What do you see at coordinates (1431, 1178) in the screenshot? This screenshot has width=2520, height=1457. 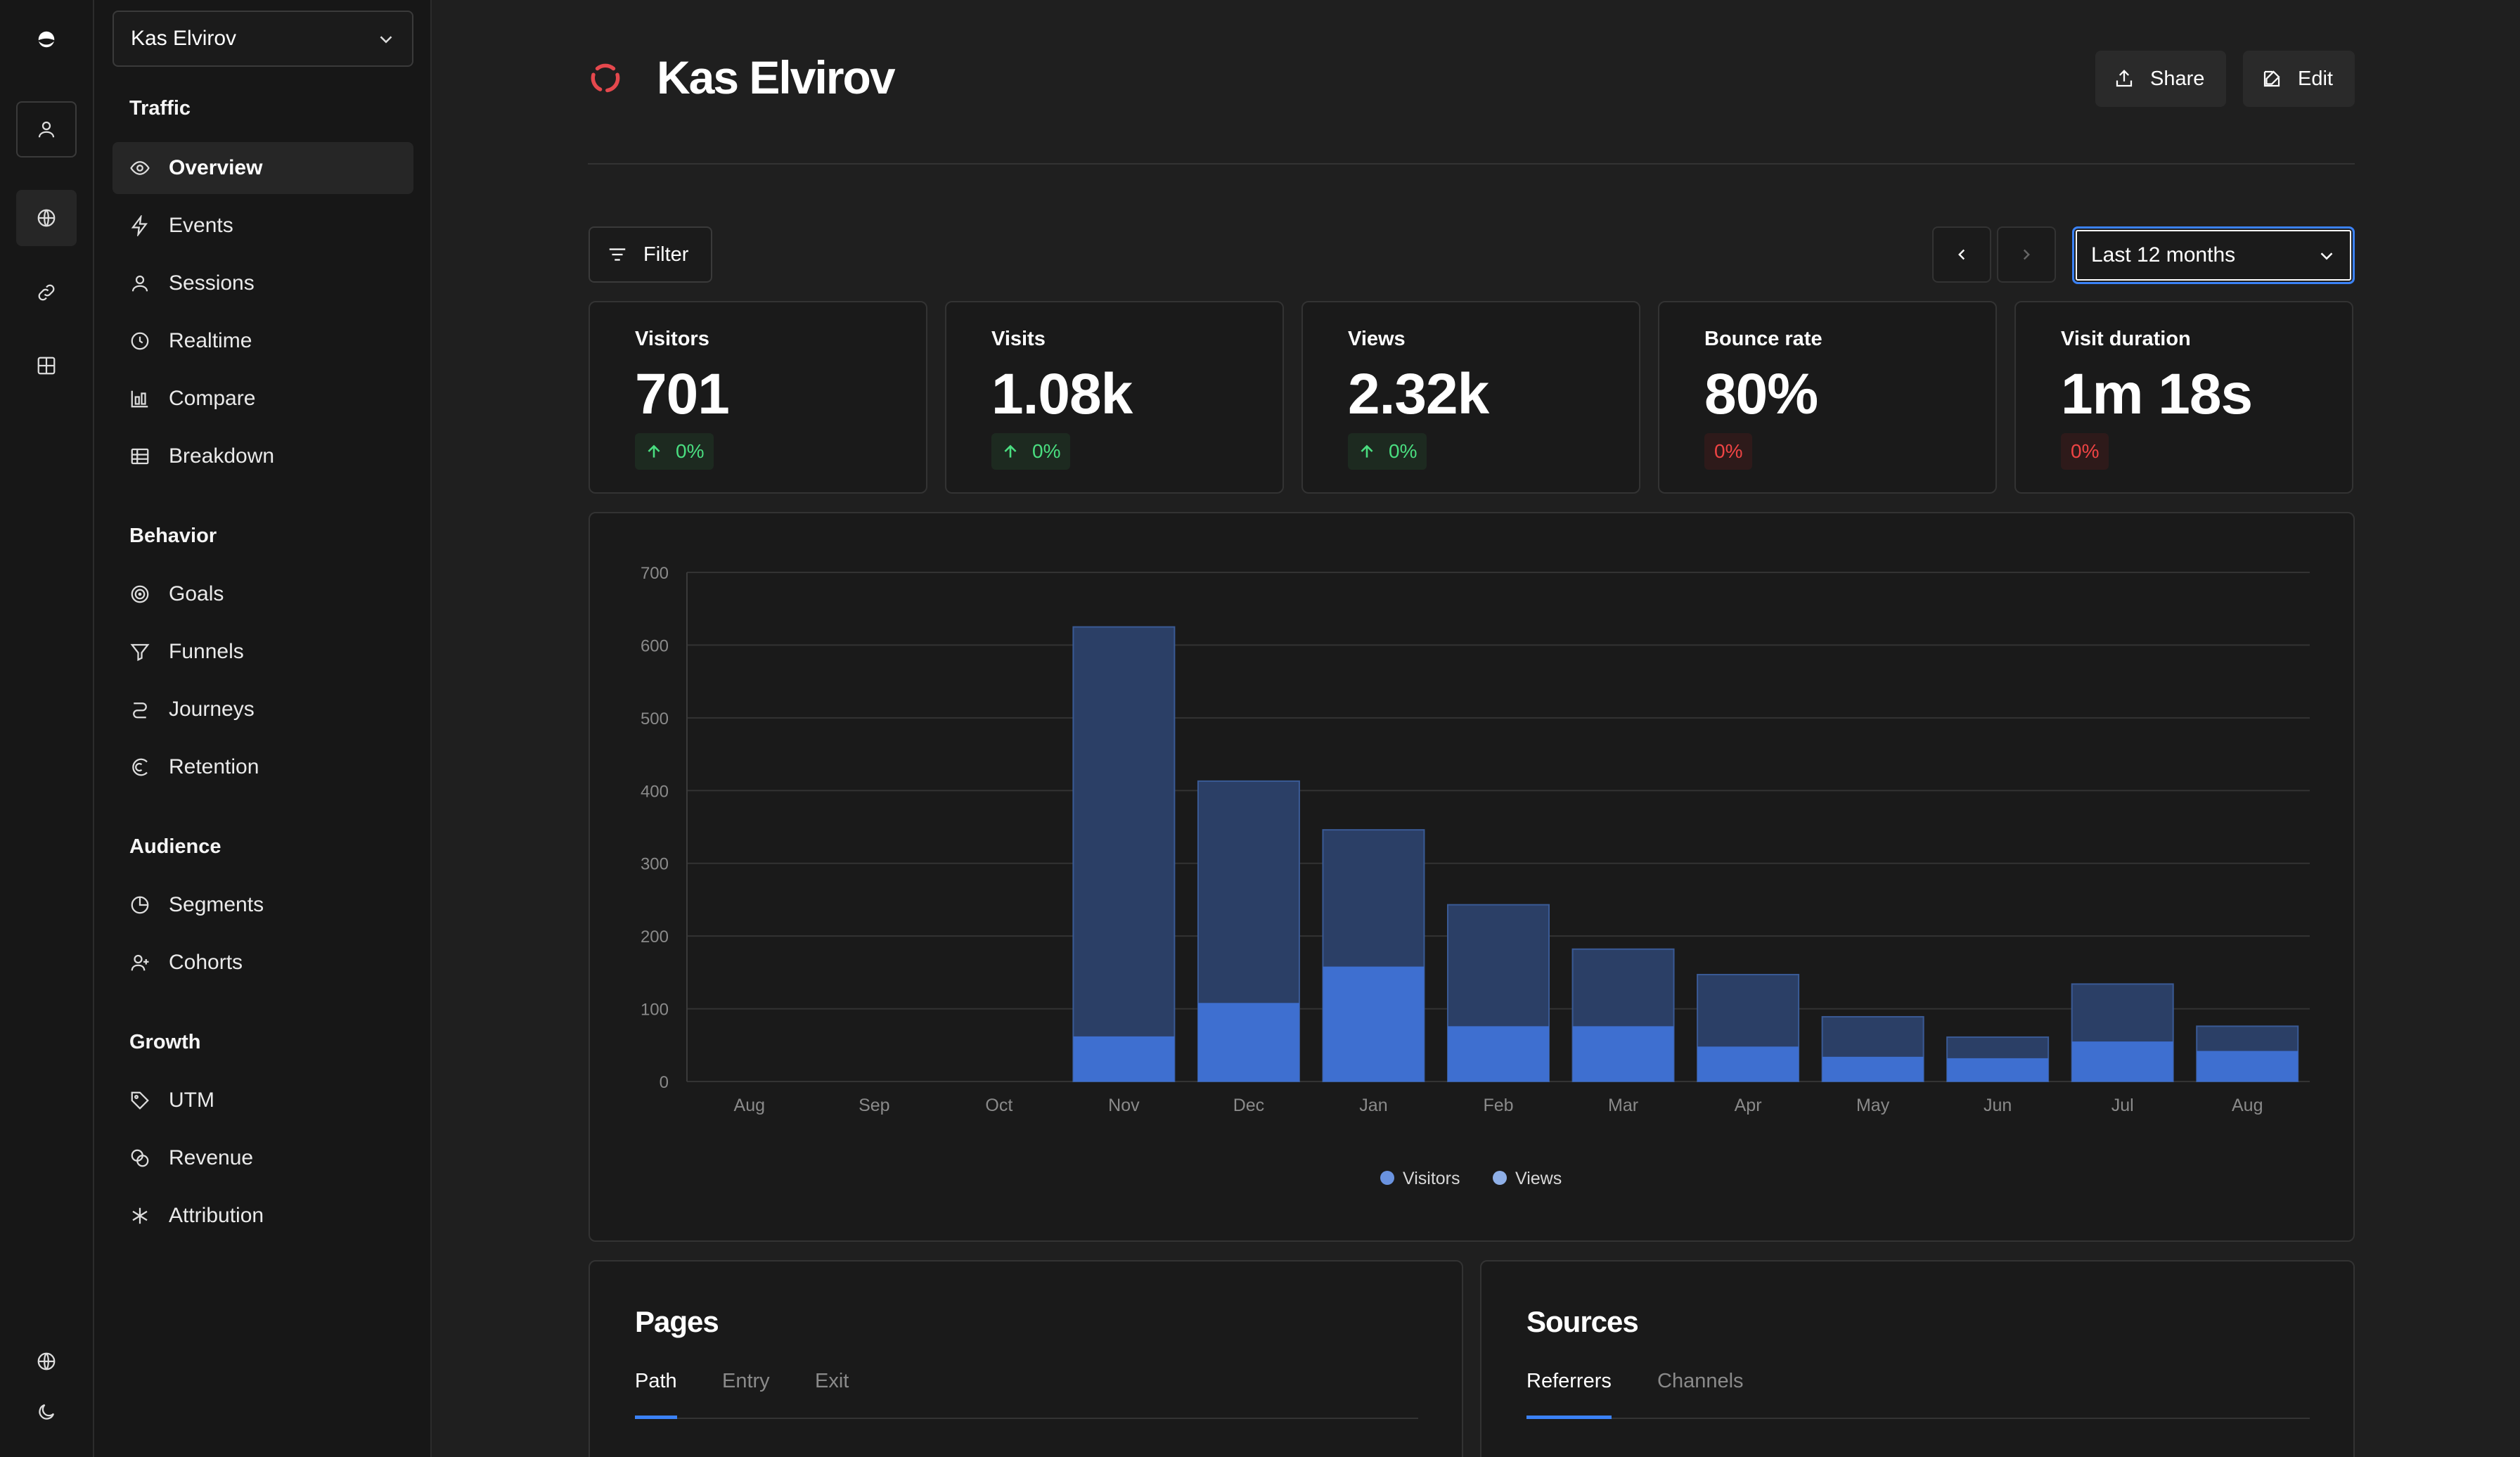 I see `legend-label-visitors: Visitors` at bounding box center [1431, 1178].